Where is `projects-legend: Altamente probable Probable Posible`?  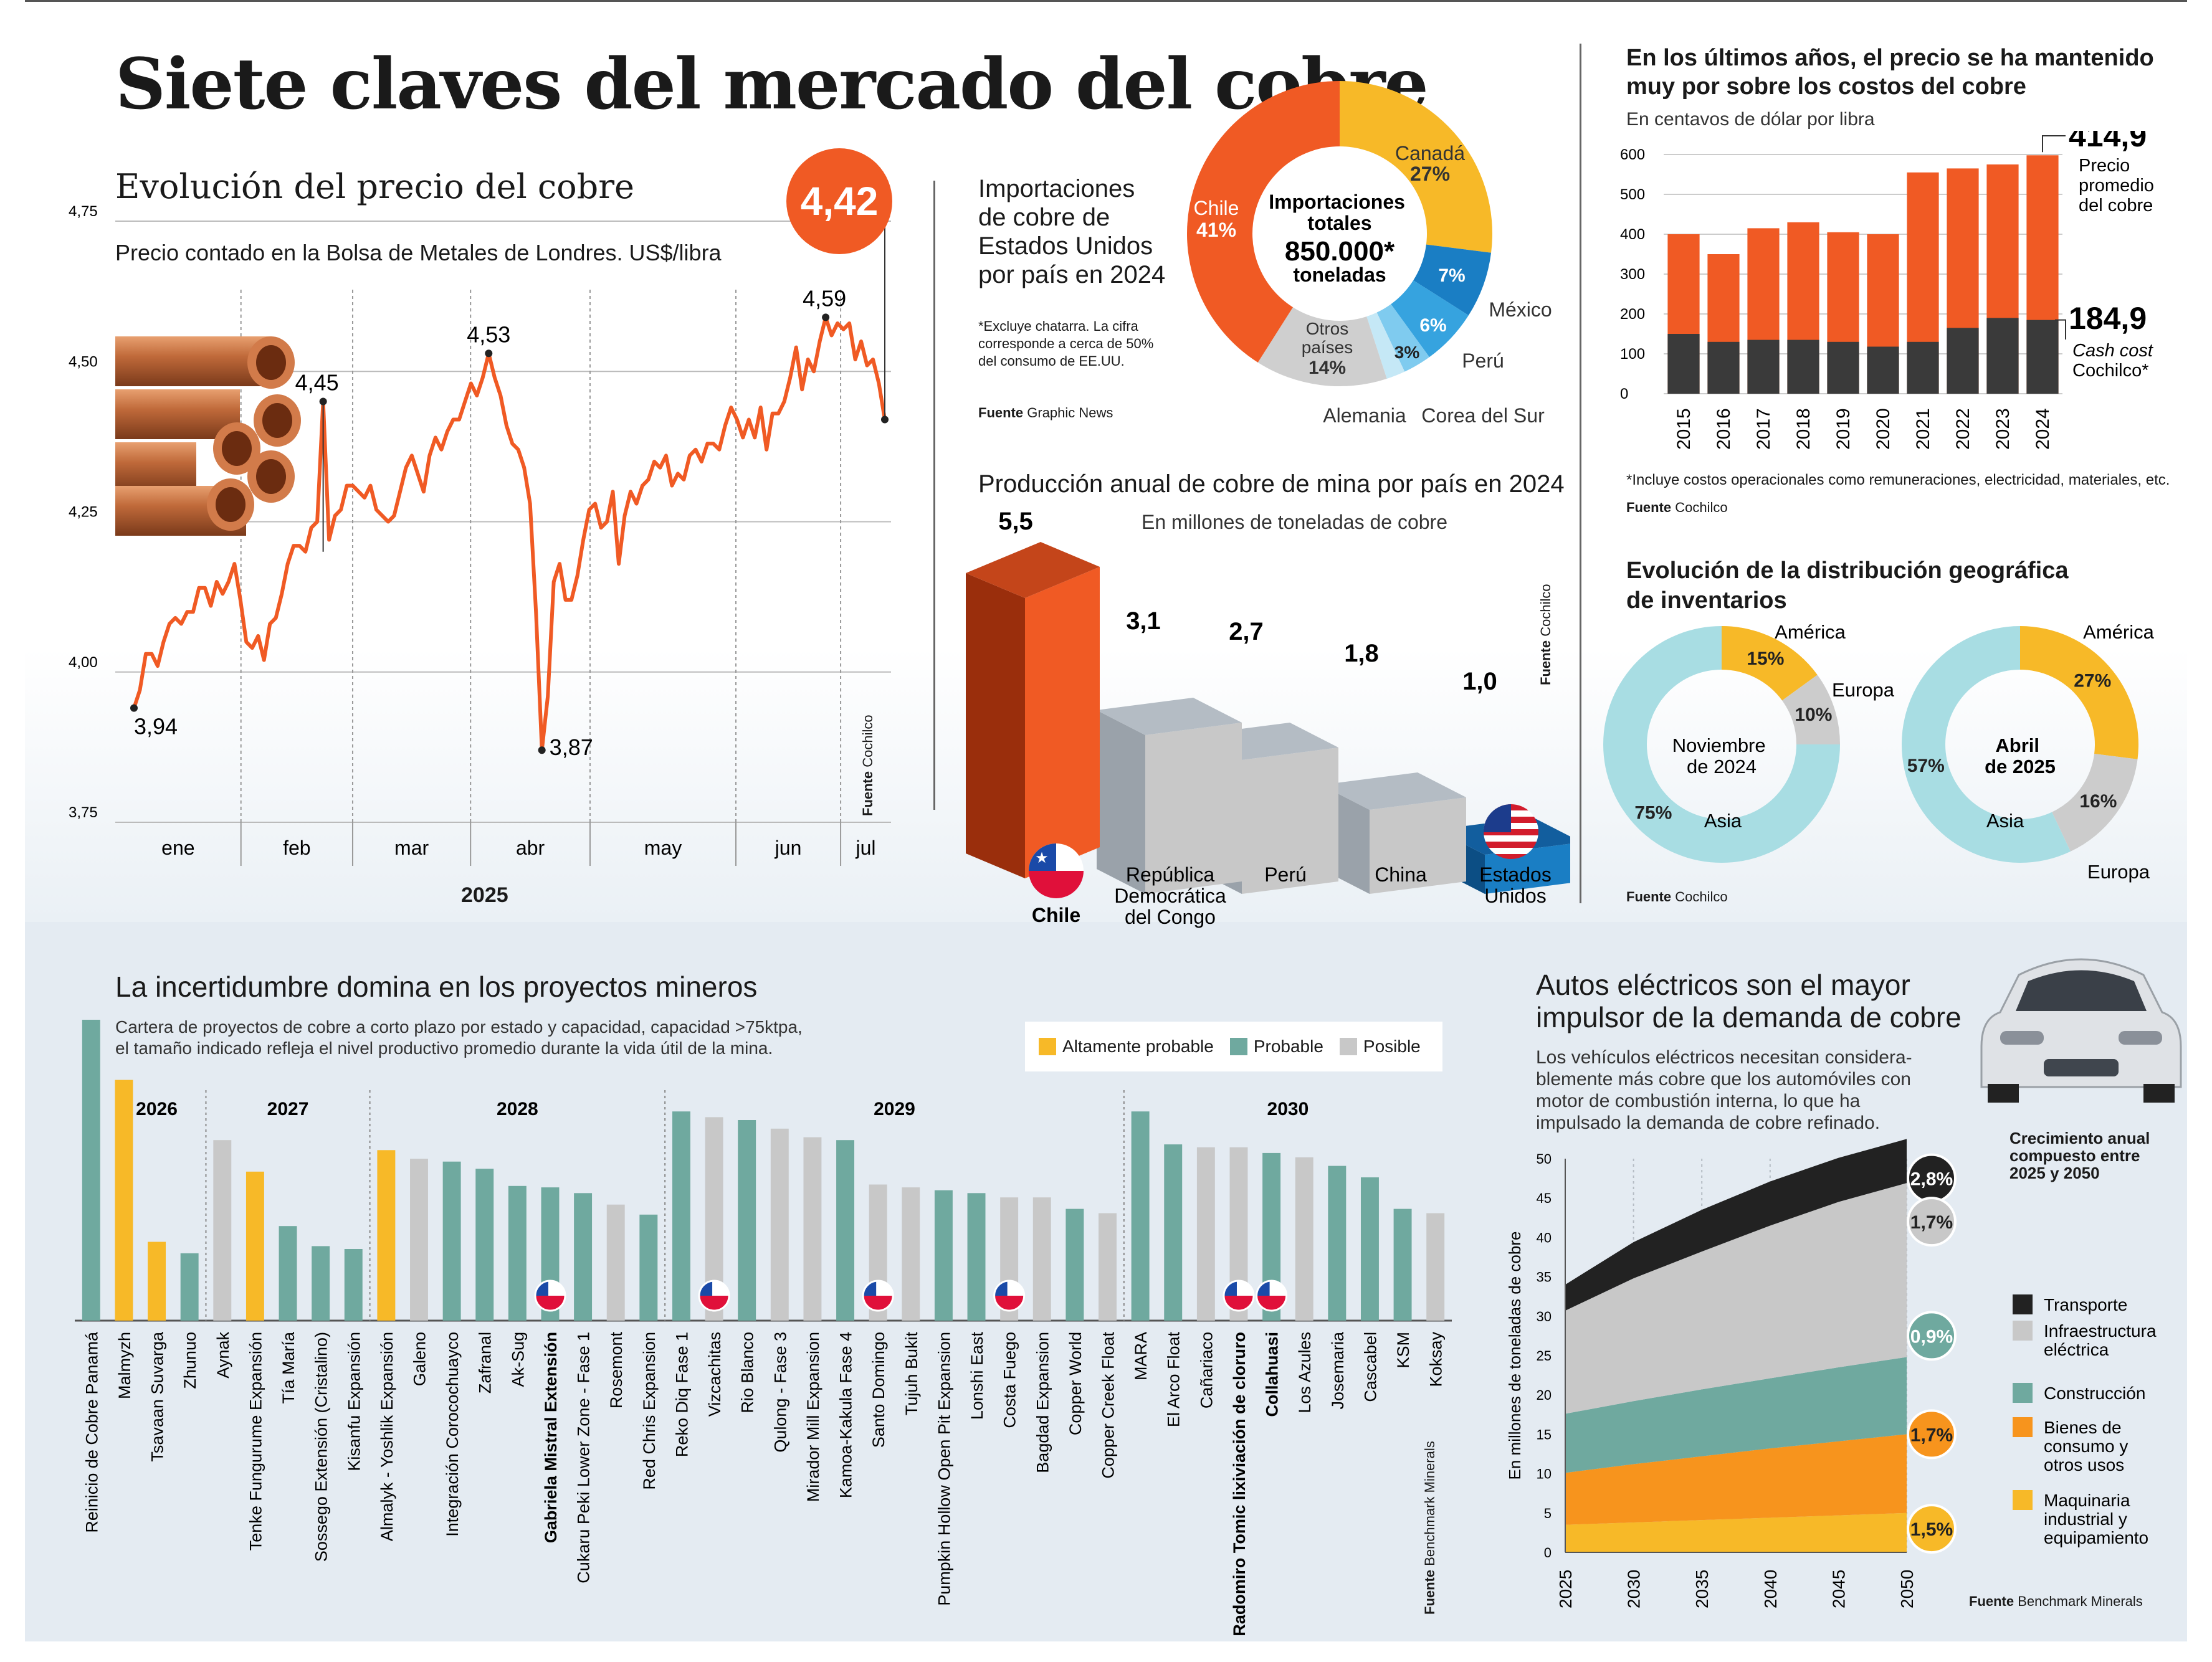 projects-legend: Altamente probable Probable Posible is located at coordinates (1233, 1046).